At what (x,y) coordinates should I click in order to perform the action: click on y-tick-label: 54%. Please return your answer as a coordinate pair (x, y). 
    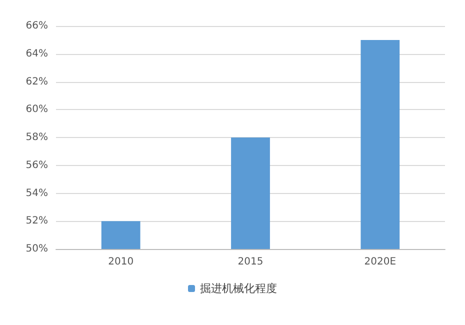
    Looking at the image, I should click on (37, 193).